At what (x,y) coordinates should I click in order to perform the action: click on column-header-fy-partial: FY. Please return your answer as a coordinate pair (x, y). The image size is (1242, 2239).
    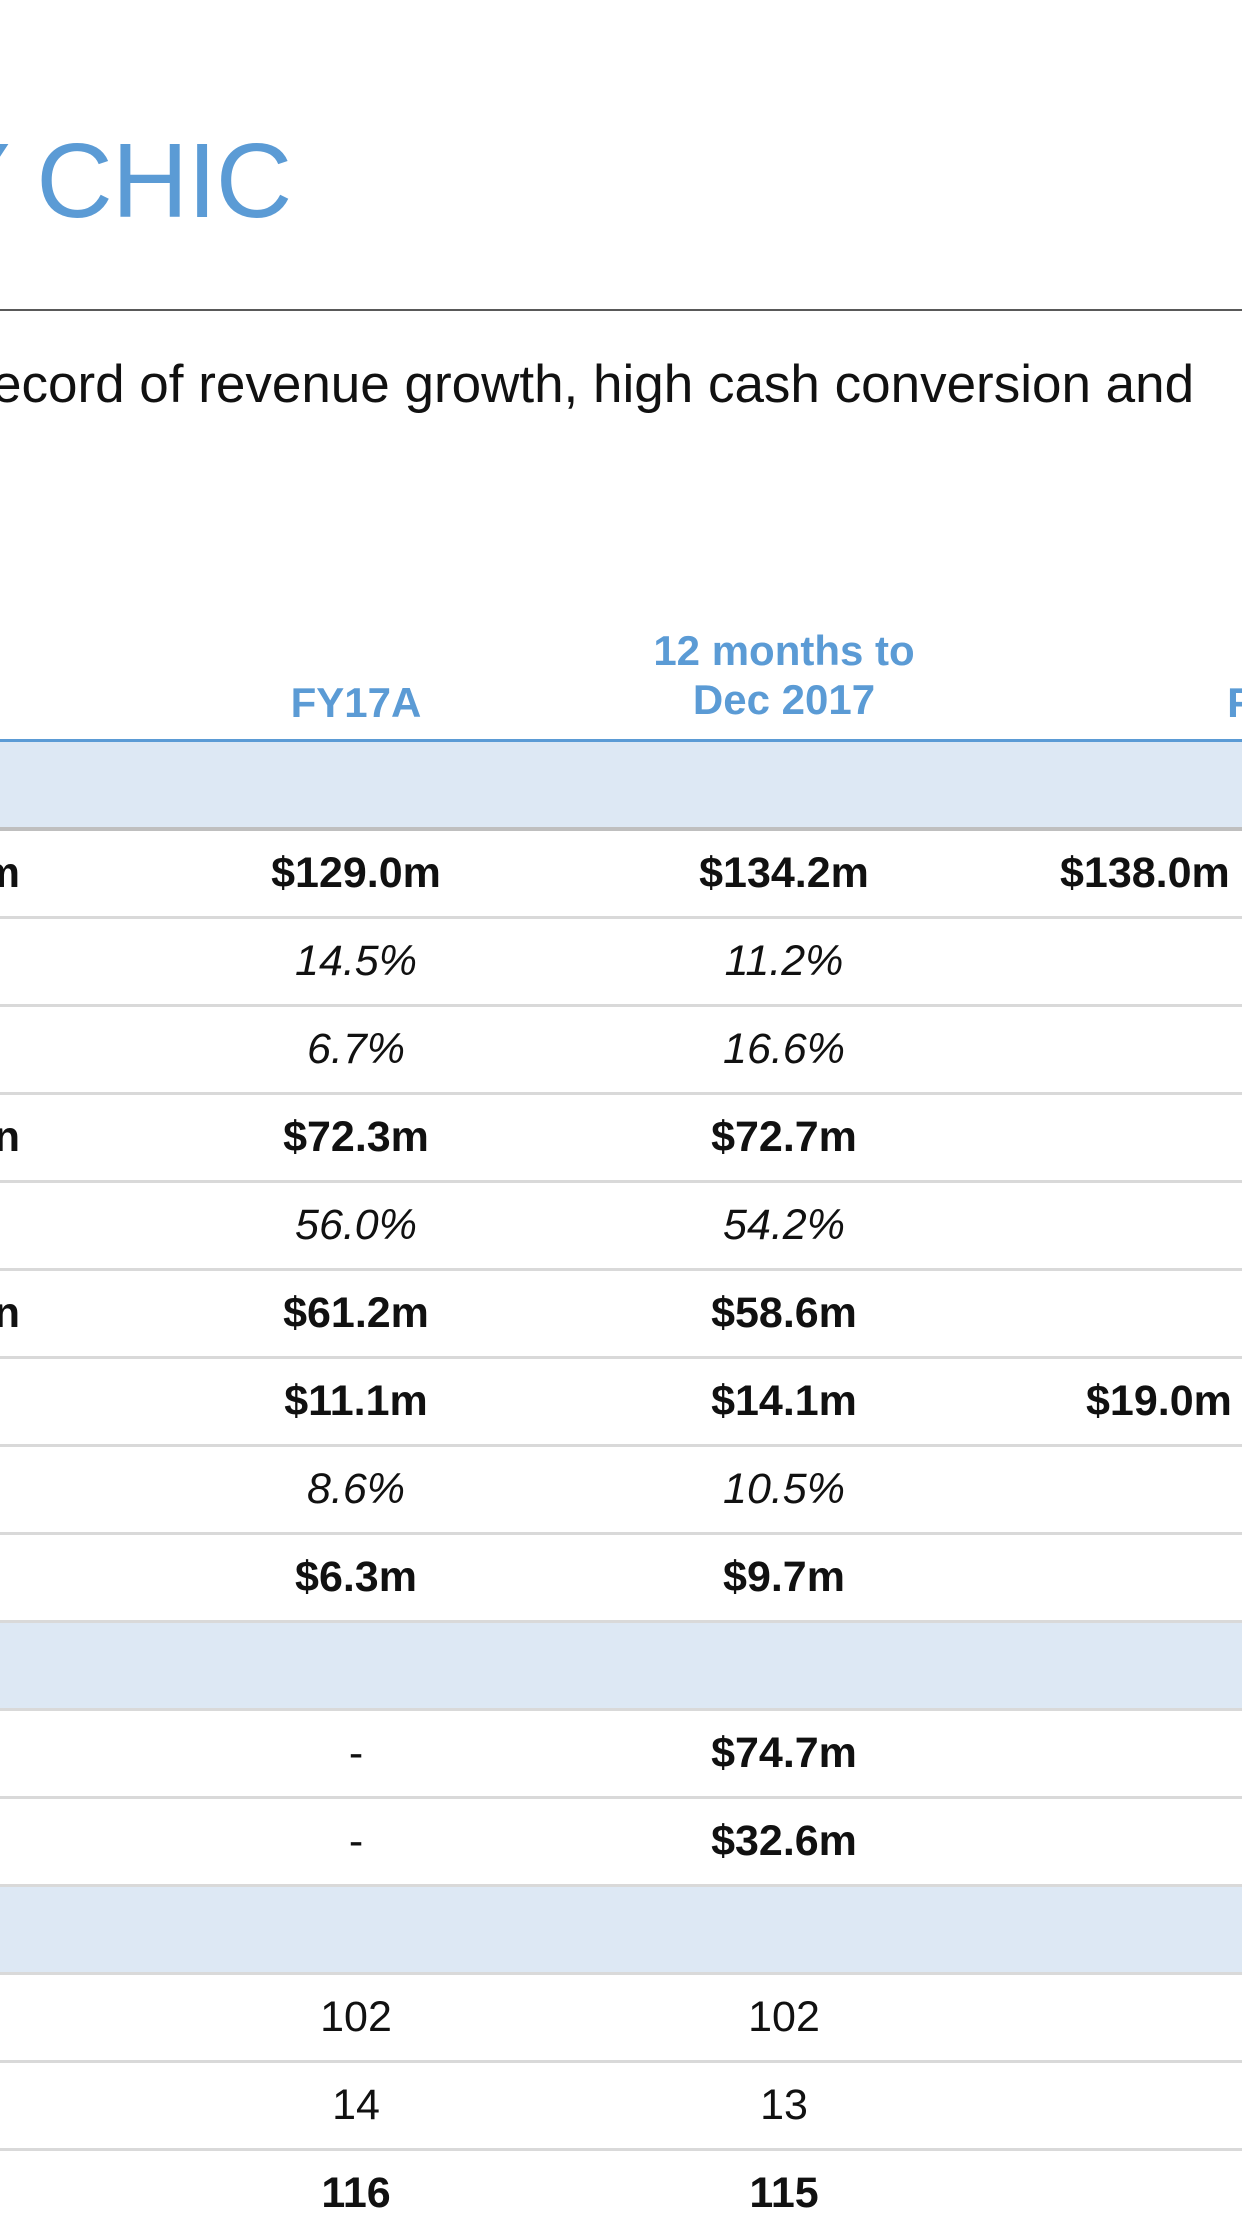
    Looking at the image, I should click on (1234, 702).